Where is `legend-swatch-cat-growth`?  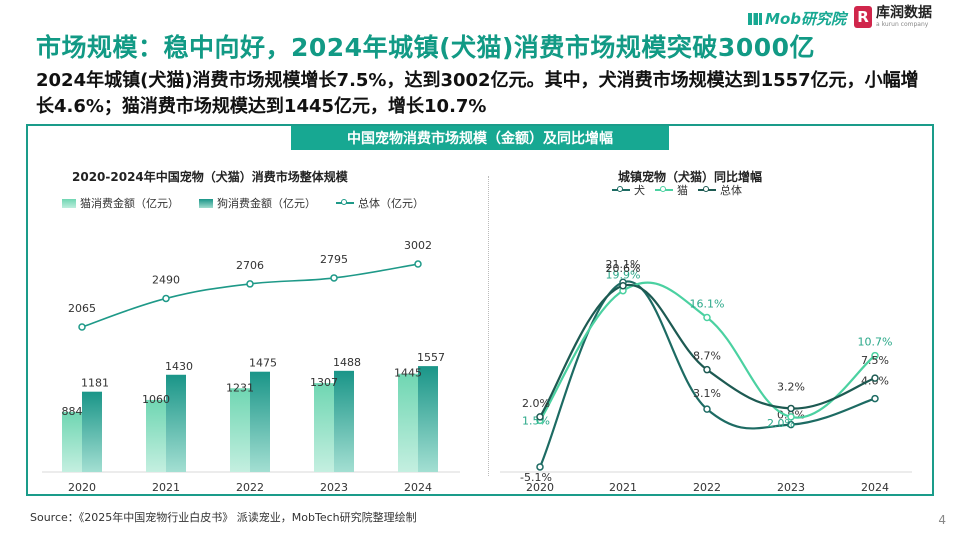
legend-swatch-cat-growth is located at coordinates (664, 190).